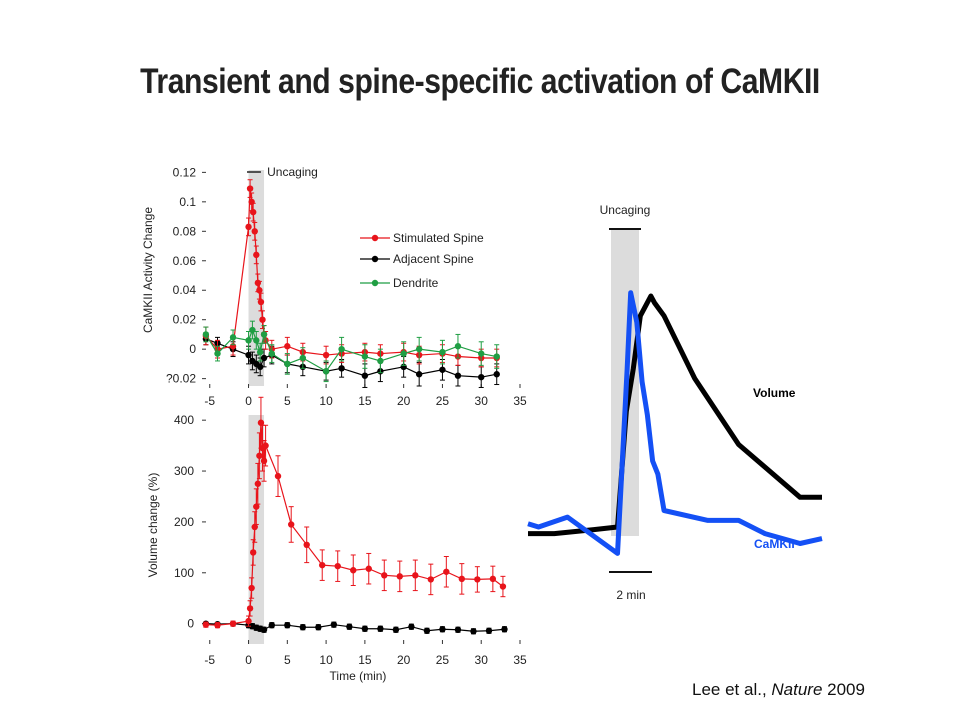 Image resolution: width=960 pixels, height=720 pixels. What do you see at coordinates (433, 259) in the screenshot?
I see `legend-label-adjacent-spine: Adjacent Spine` at bounding box center [433, 259].